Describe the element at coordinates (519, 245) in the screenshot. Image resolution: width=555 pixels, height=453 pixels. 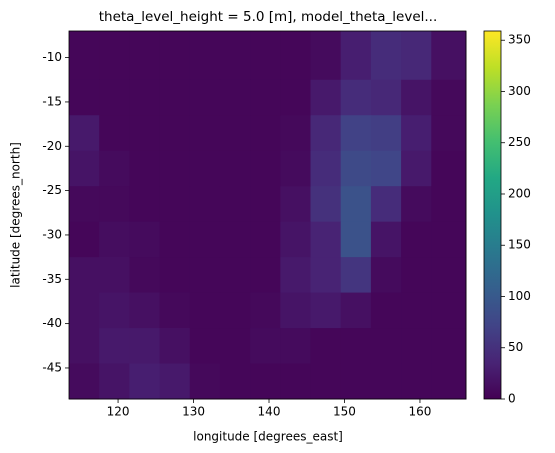
I see `colorbar-tick-label: 150` at that location.